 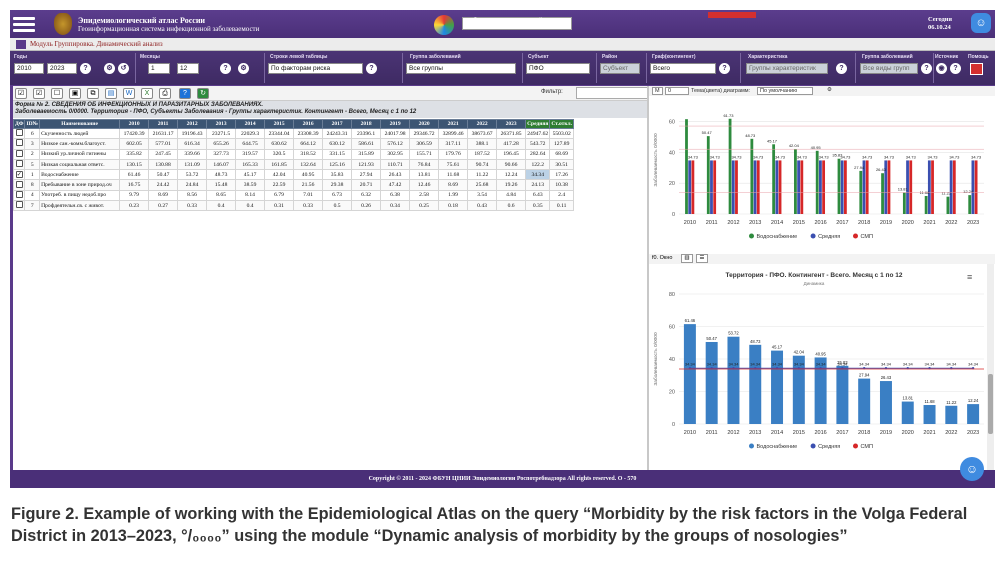 I want to click on table-cell: 130.88, so click(x=163, y=164).